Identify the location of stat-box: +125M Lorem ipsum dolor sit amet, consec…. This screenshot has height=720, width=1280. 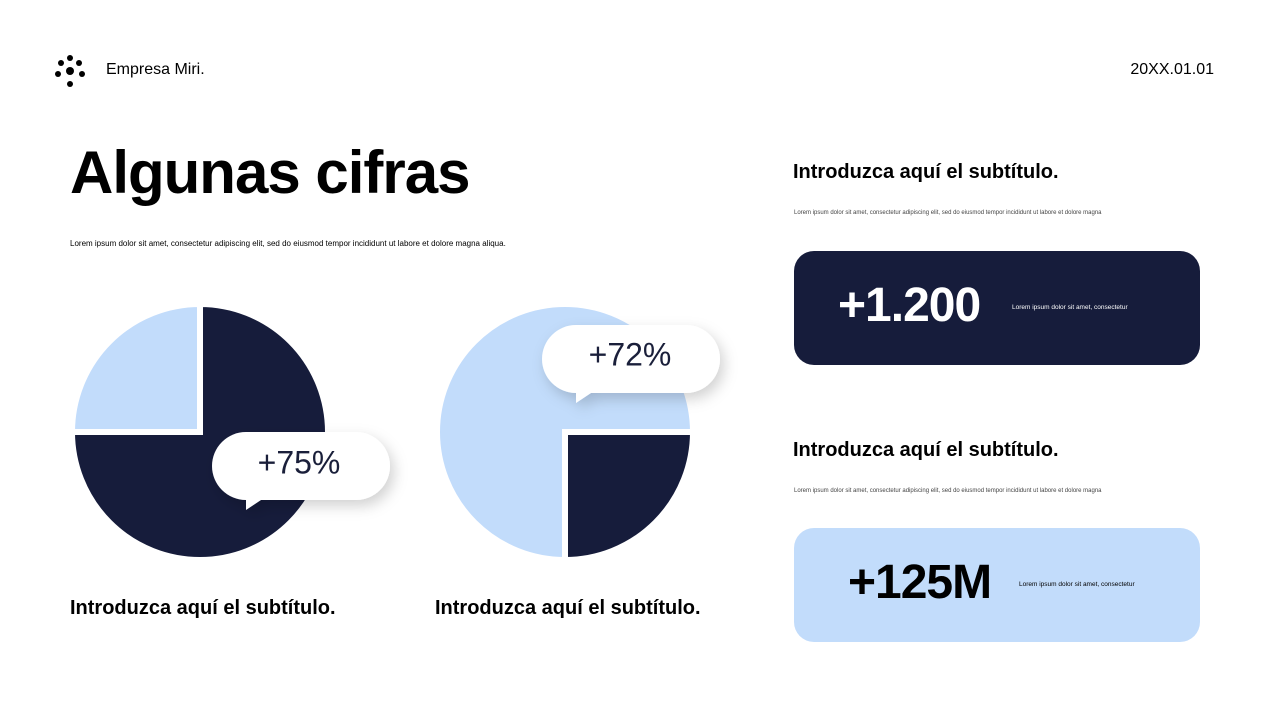
(997, 585).